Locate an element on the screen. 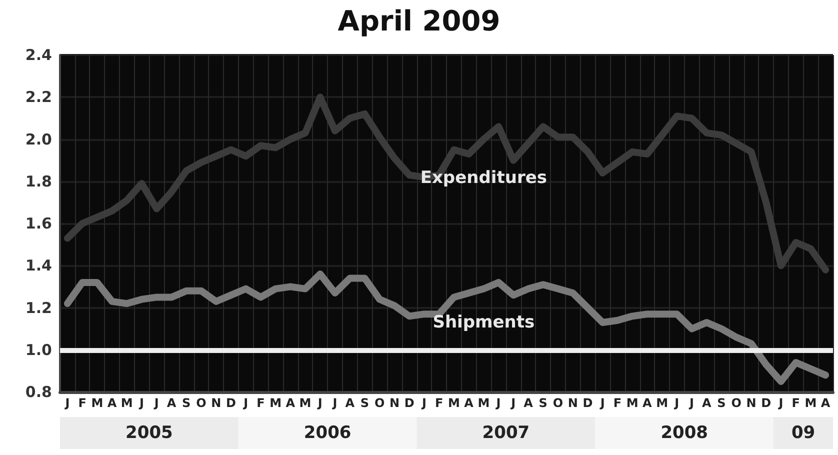 This screenshot has height=455, width=838. y-tick-label: 1.8 is located at coordinates (38, 181).